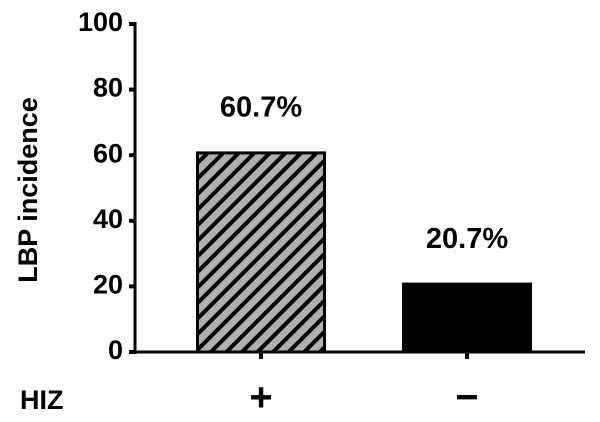 This screenshot has width=600, height=422. What do you see at coordinates (467, 239) in the screenshot?
I see `value-label: 20.7%` at bounding box center [467, 239].